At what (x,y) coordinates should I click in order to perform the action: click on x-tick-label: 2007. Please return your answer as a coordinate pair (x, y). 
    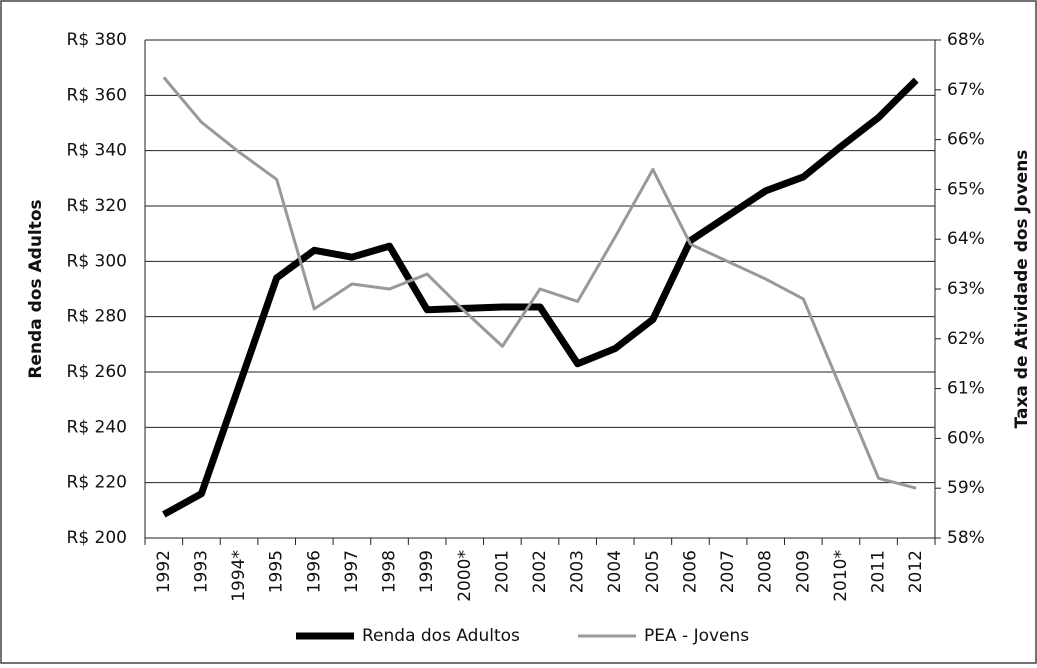
    Looking at the image, I should click on (728, 571).